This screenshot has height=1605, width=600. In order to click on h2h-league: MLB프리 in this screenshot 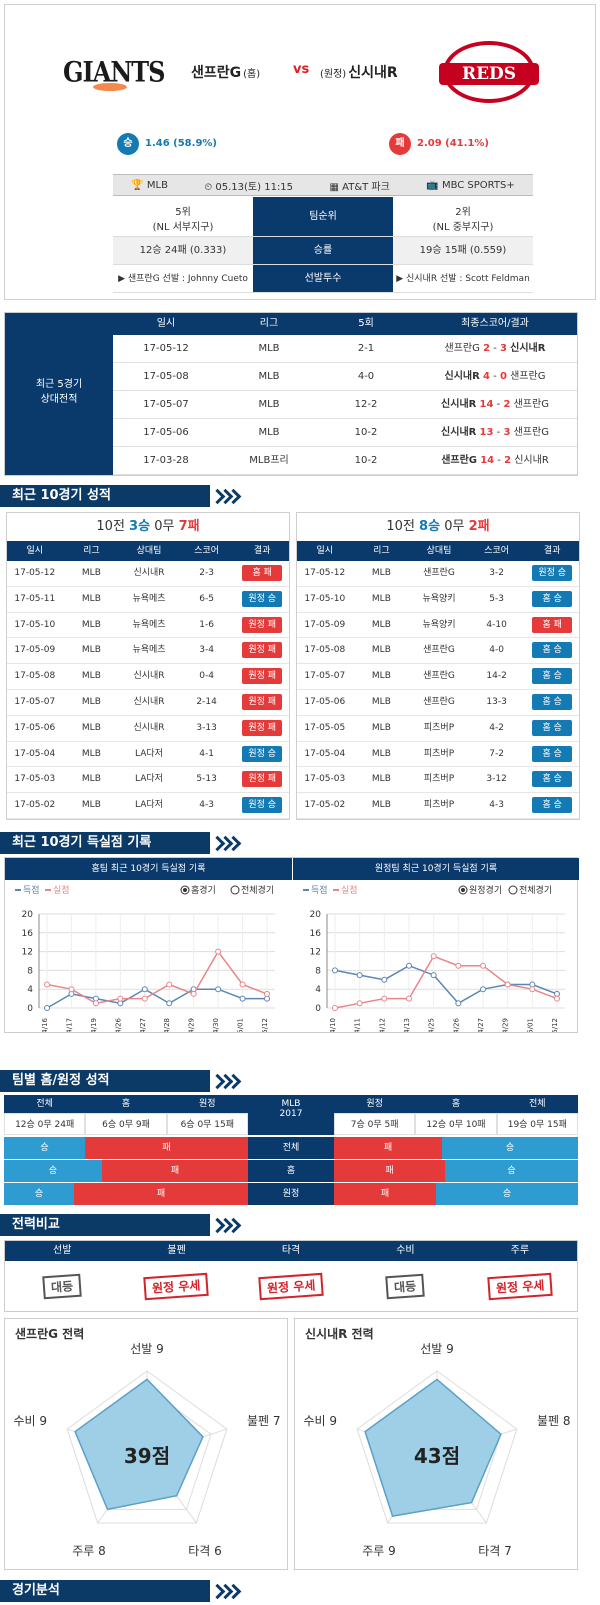, I will do `click(269, 460)`.